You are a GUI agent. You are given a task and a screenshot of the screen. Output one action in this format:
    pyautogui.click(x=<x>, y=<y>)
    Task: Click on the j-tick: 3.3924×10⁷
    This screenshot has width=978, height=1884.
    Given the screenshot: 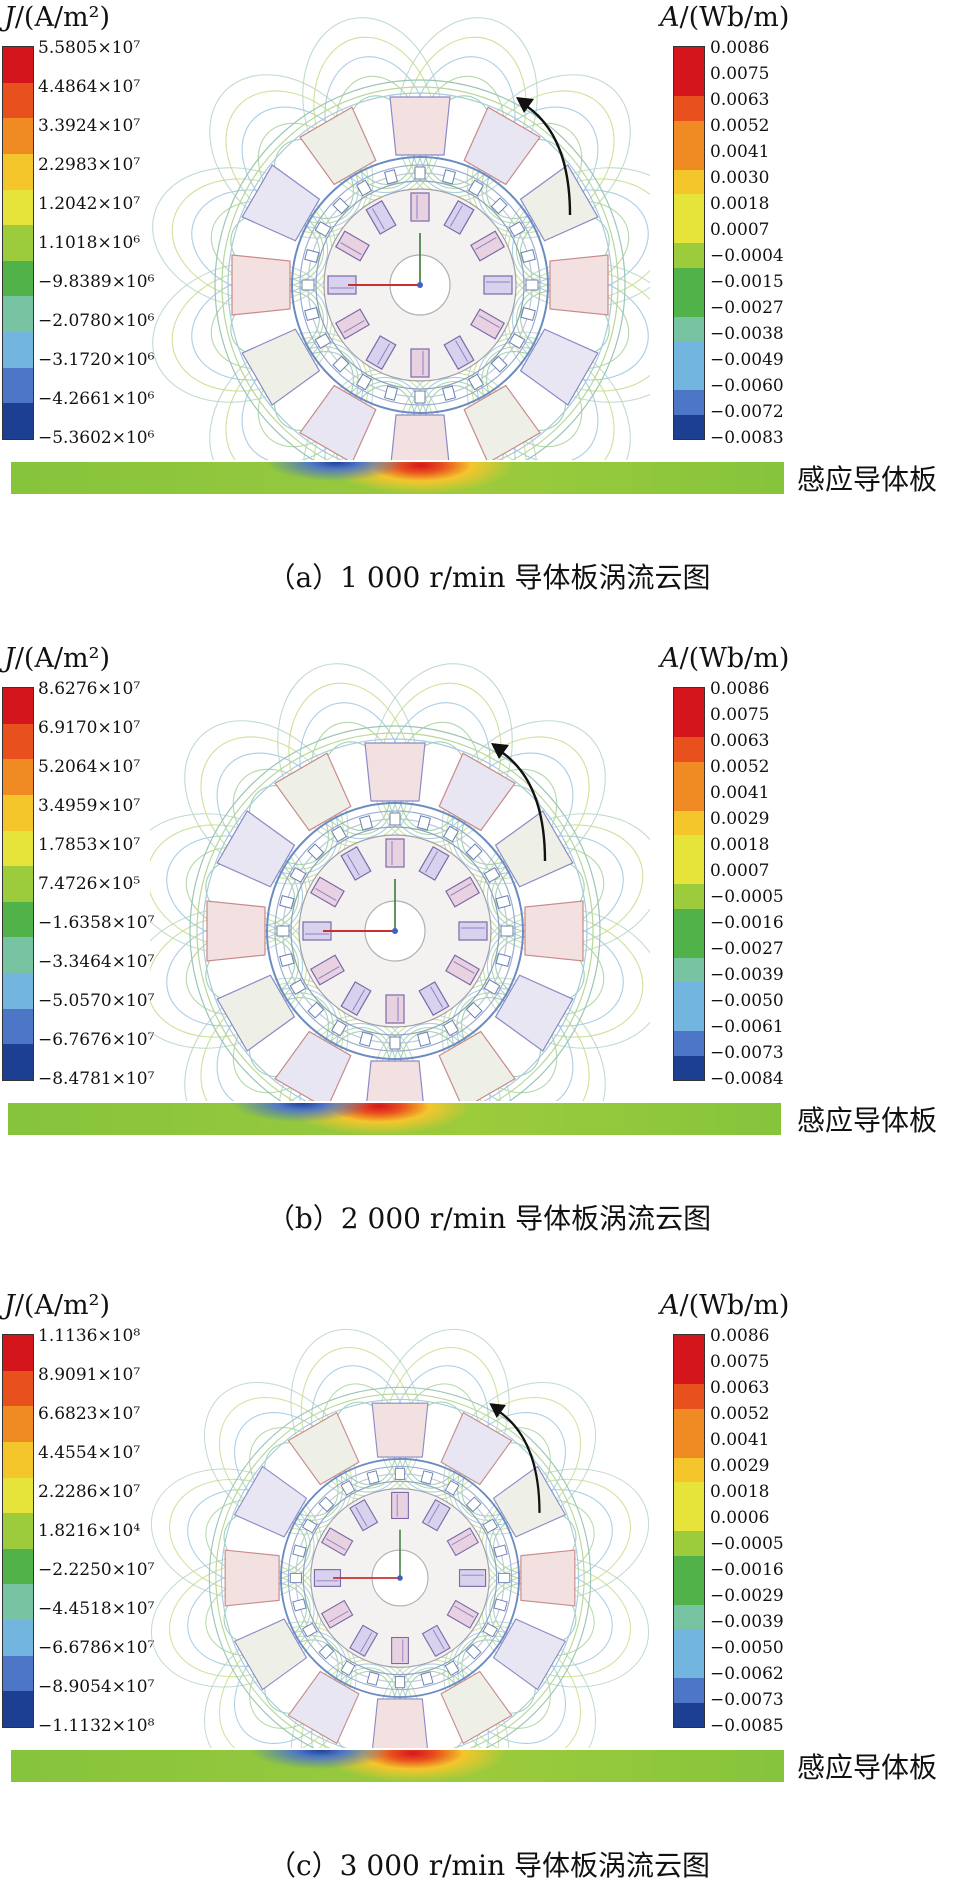 What is the action you would take?
    pyautogui.click(x=89, y=126)
    